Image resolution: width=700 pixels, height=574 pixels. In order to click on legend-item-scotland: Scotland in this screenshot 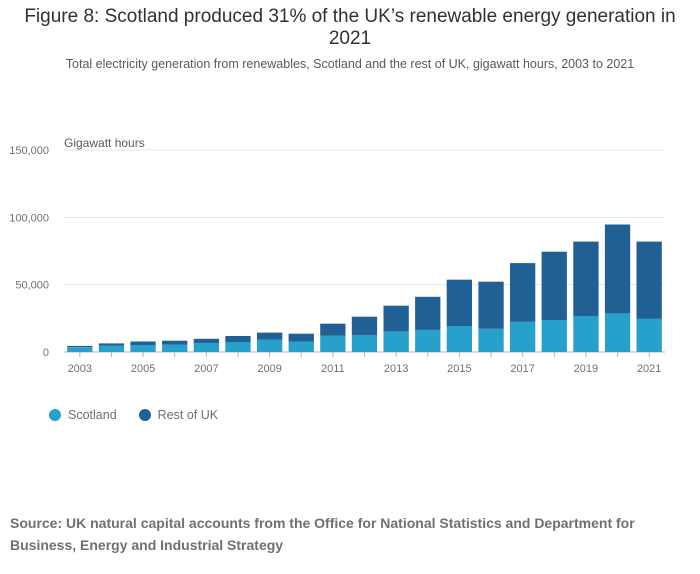, I will do `click(83, 415)`.